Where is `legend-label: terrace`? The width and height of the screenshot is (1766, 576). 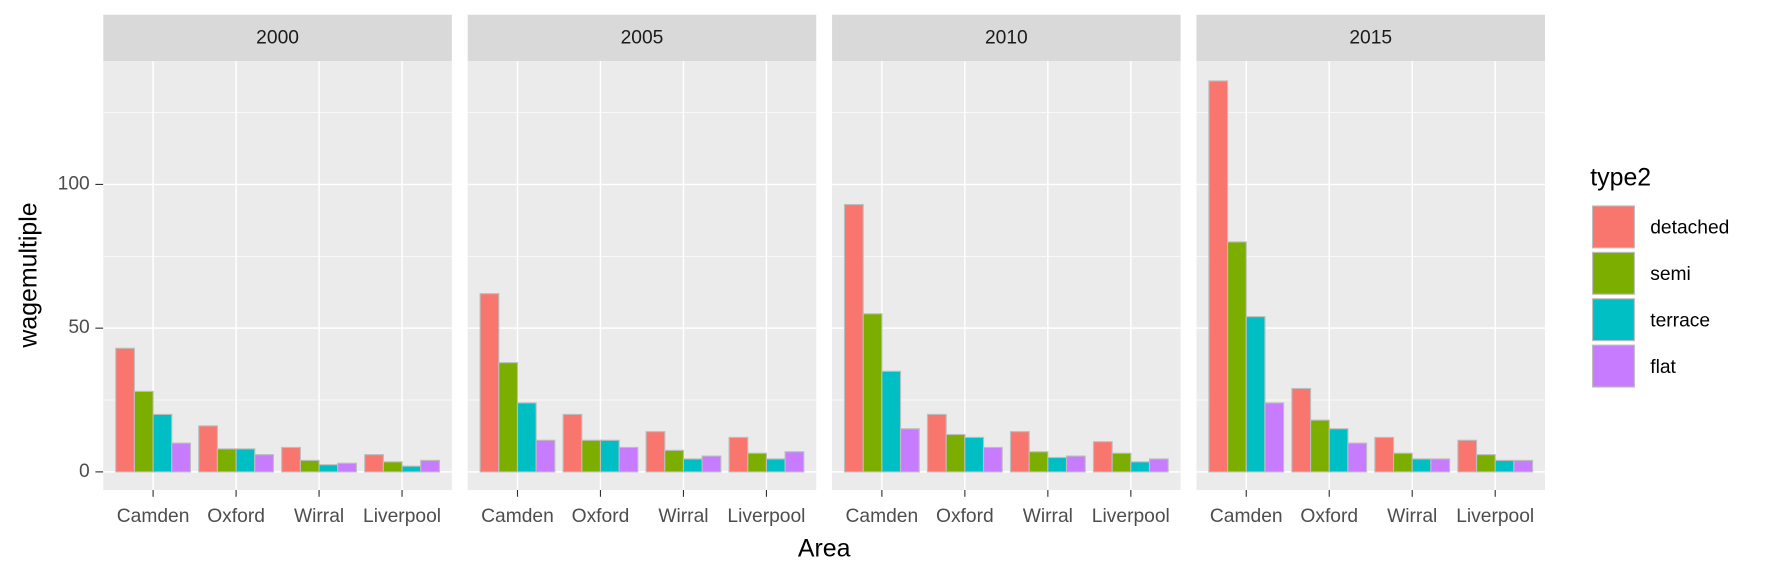 legend-label: terrace is located at coordinates (1680, 320).